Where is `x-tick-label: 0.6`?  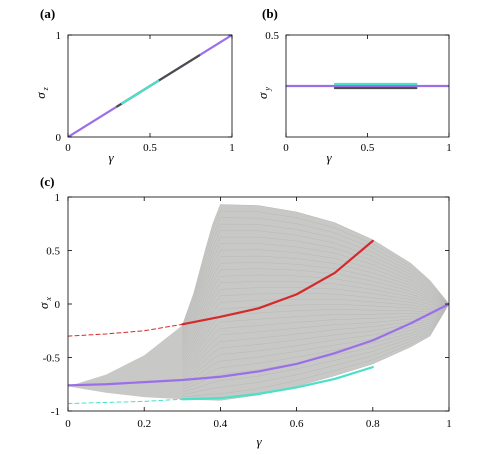 x-tick-label: 0.6 is located at coordinates (297, 424).